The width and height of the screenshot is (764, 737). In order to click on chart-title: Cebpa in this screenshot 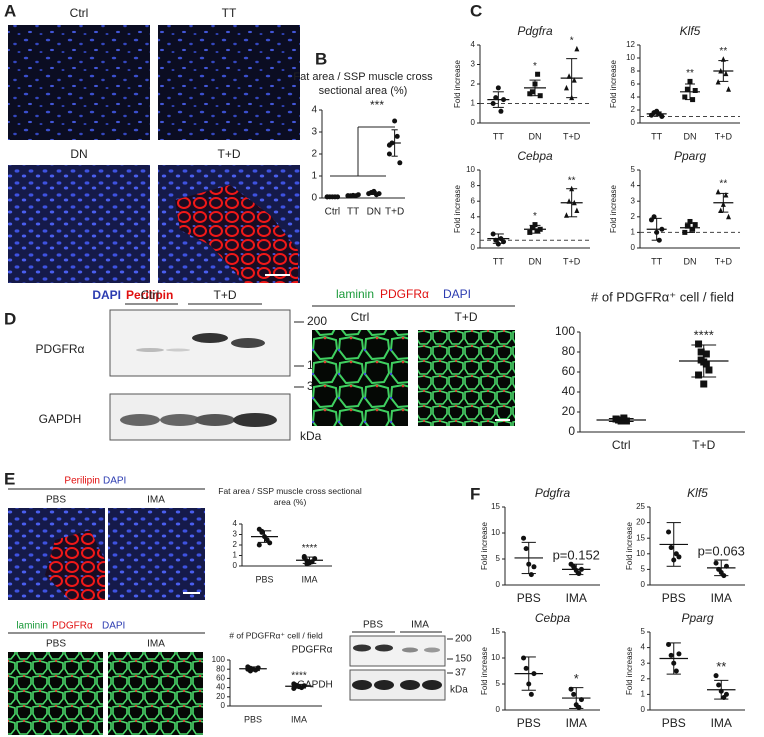, I will do `click(553, 618)`.